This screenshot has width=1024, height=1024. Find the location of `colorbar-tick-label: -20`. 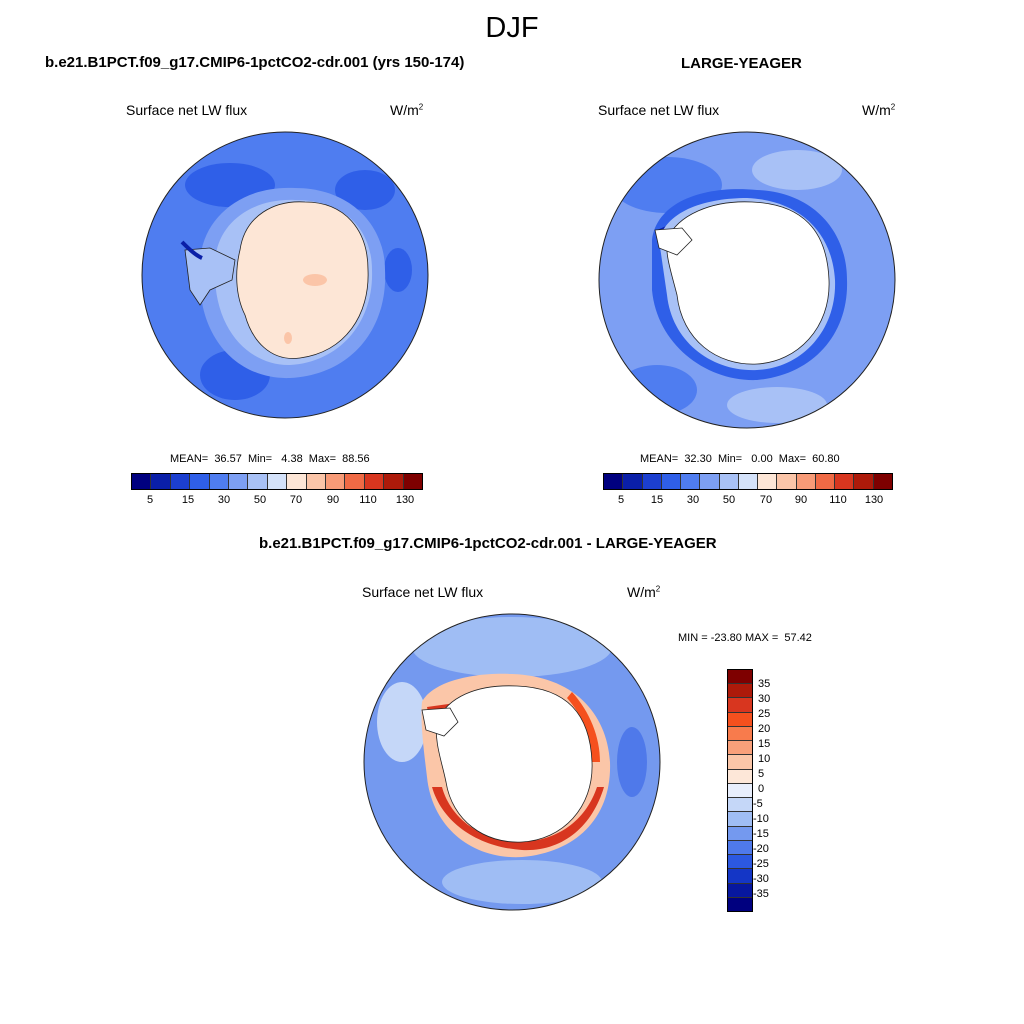

colorbar-tick-label: -20 is located at coordinates (761, 849).